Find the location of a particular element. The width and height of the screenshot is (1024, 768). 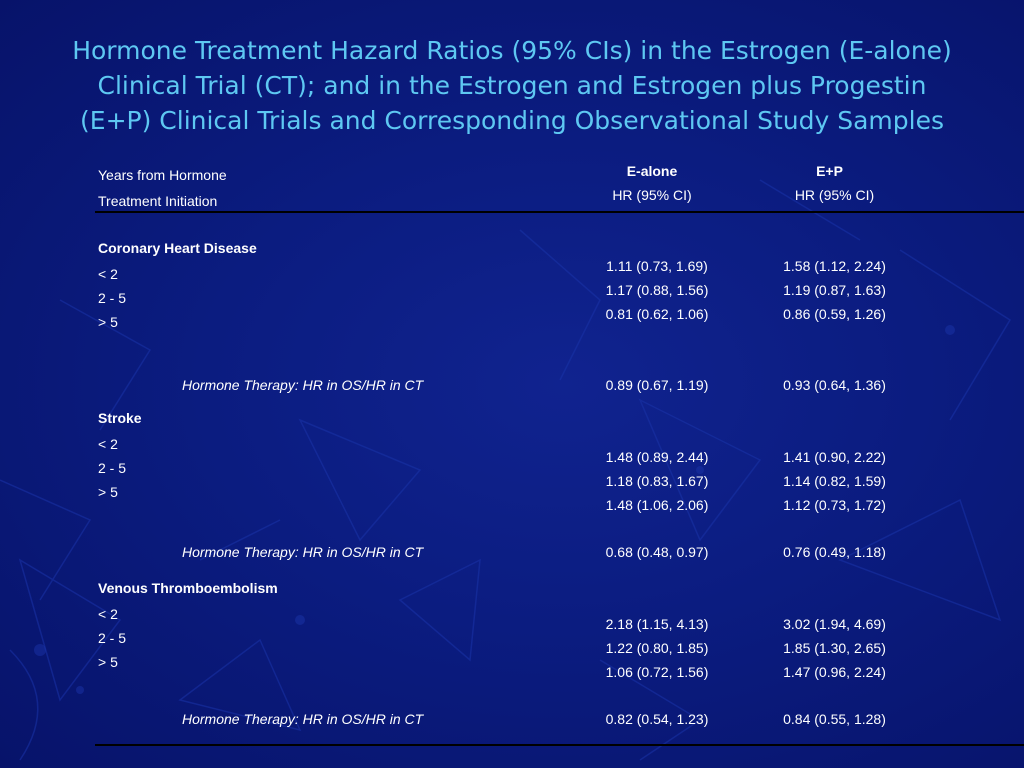

value-e-alone: 2.18 (1.15, 4.13) is located at coordinates (657, 624).